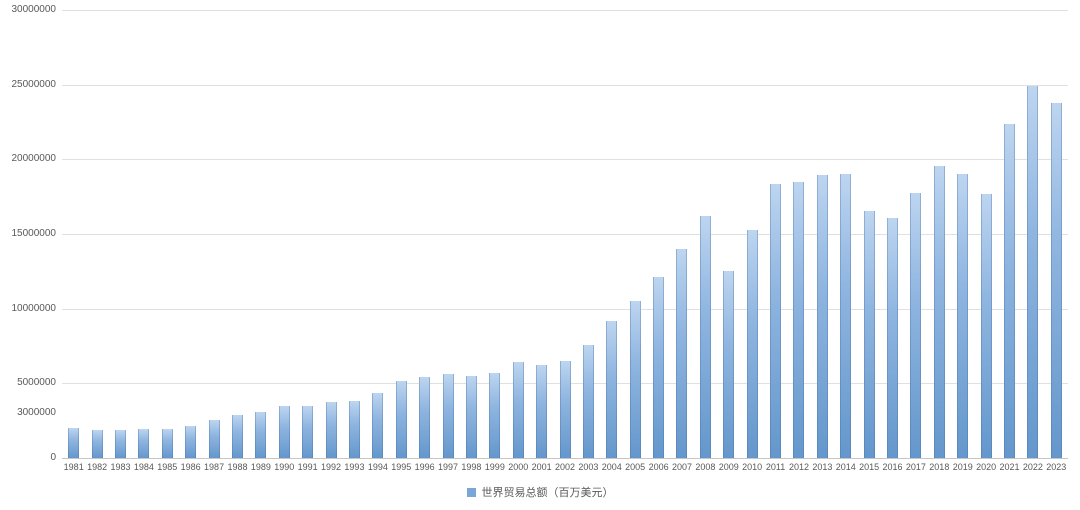 The width and height of the screenshot is (1080, 510). Describe the element at coordinates (237, 467) in the screenshot. I see `x-tick-label: 1988` at that location.